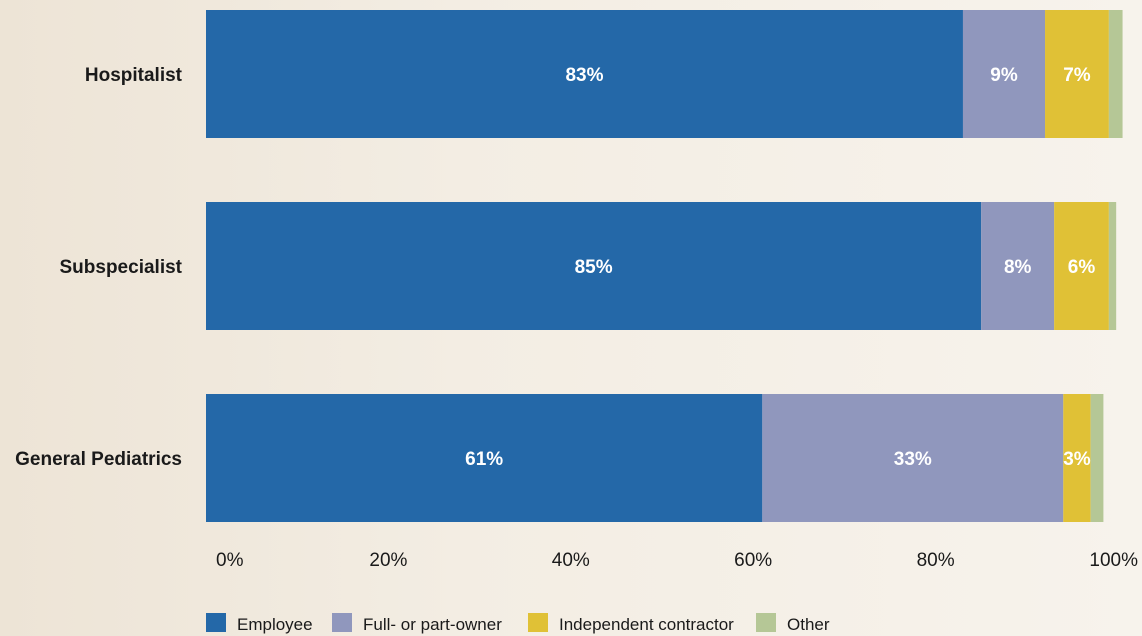  What do you see at coordinates (388, 560) in the screenshot?
I see `x-tick-label: 20%` at bounding box center [388, 560].